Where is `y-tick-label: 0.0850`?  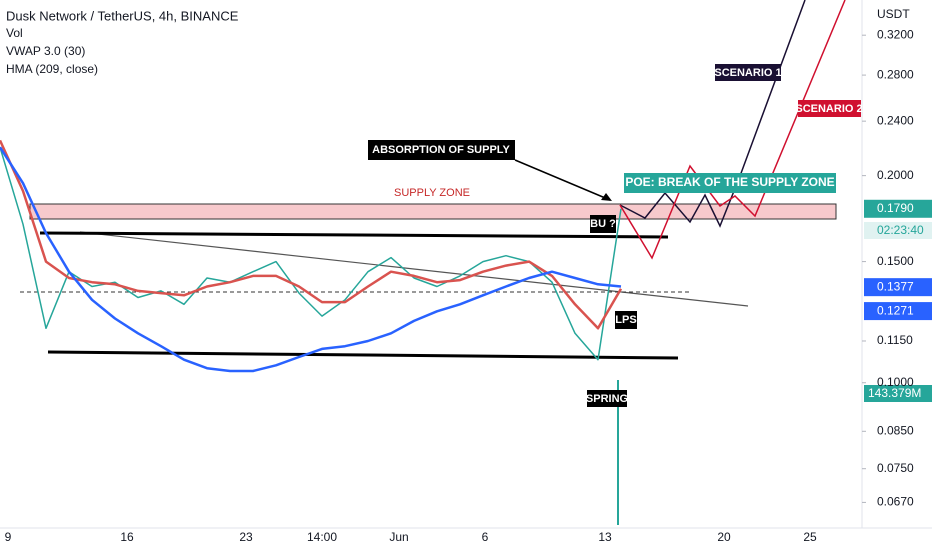
y-tick-label: 0.0850 is located at coordinates (895, 430).